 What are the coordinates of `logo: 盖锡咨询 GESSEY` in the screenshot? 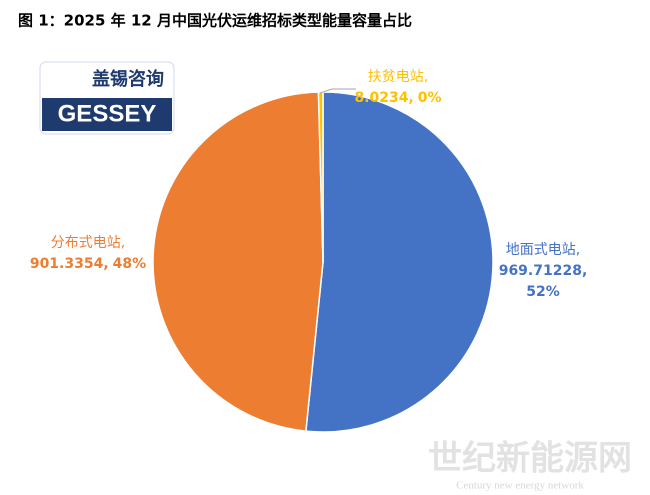 It's located at (107, 98).